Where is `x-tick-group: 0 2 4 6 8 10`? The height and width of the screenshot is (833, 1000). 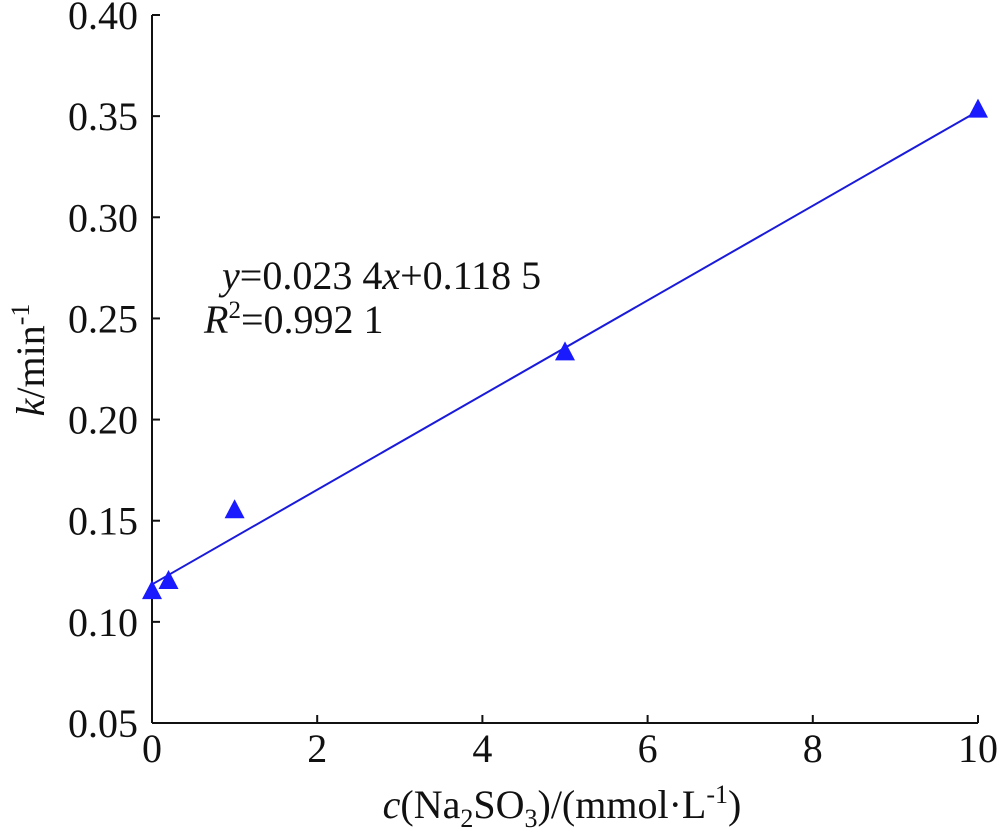 x-tick-group: 0 2 4 6 8 10 is located at coordinates (570, 743).